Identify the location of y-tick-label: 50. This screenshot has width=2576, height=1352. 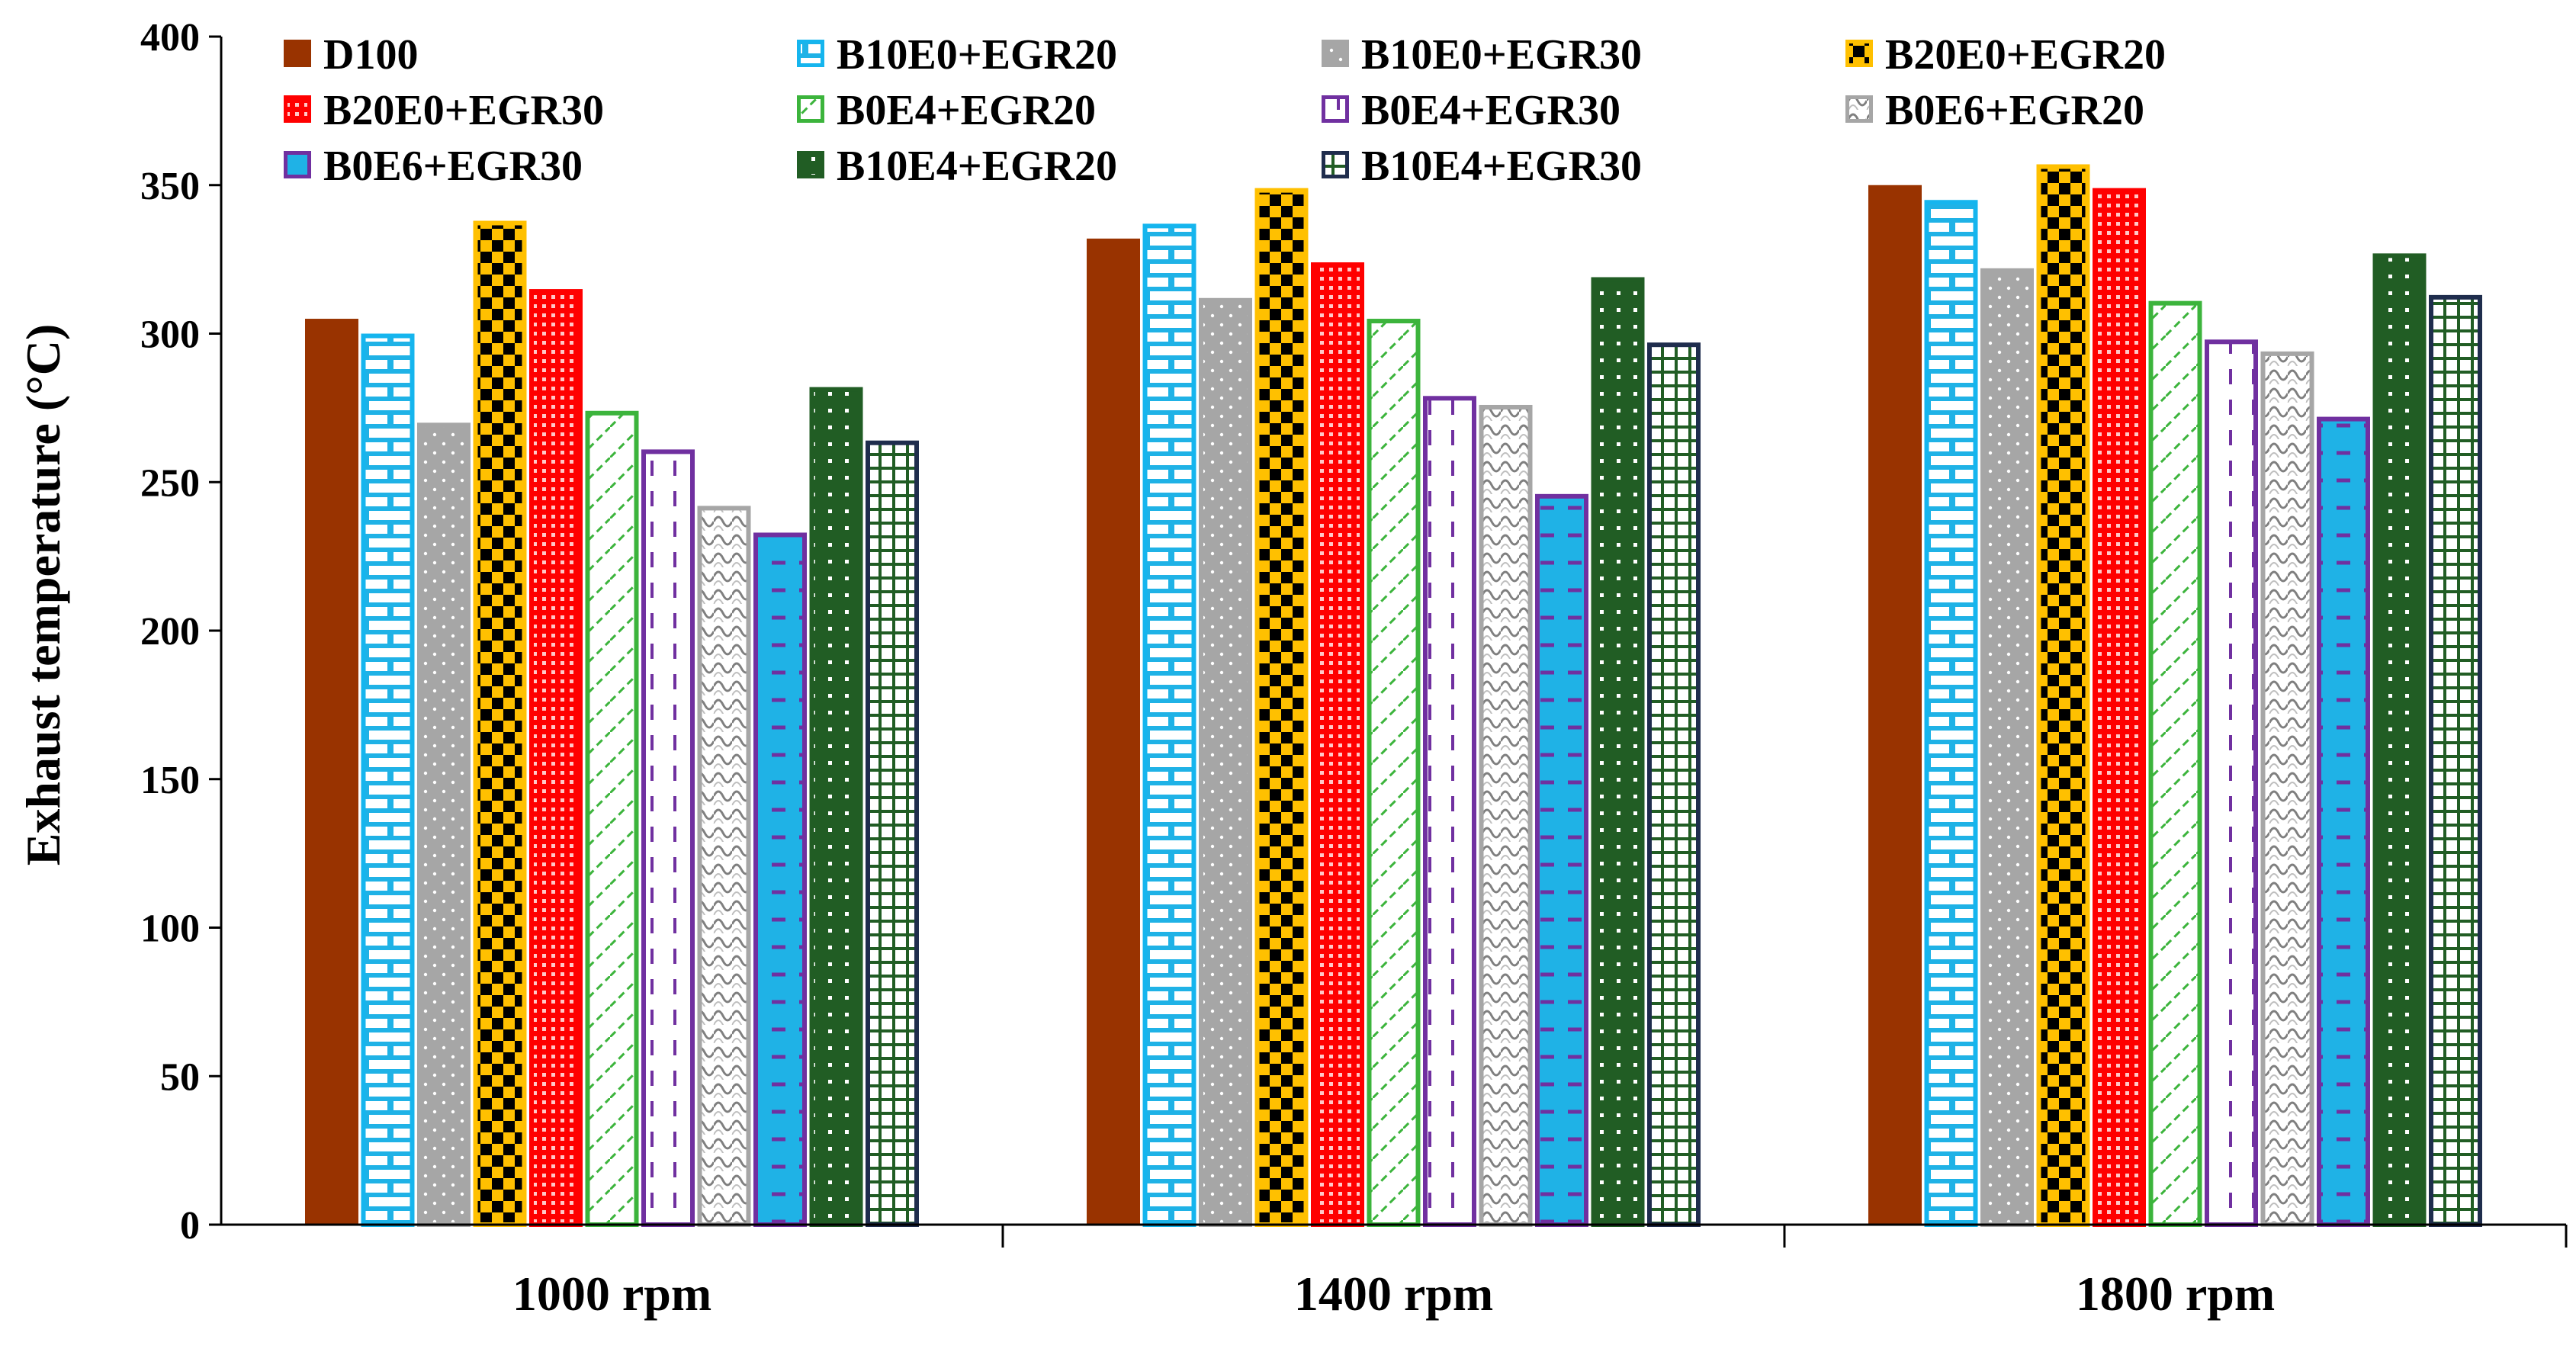
(180, 1077).